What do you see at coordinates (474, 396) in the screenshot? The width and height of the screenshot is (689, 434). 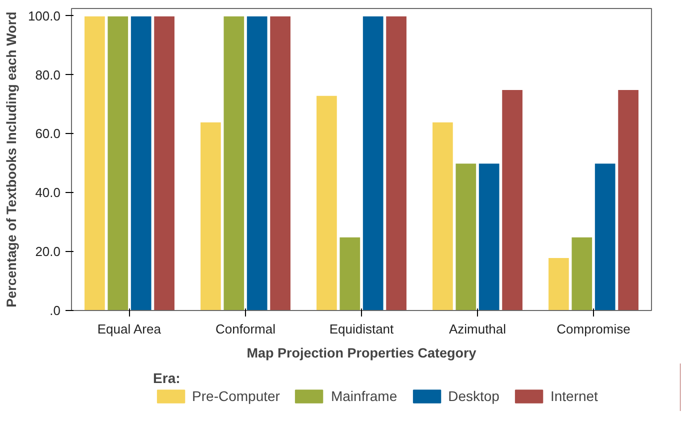 I see `legend-label: Desktop` at bounding box center [474, 396].